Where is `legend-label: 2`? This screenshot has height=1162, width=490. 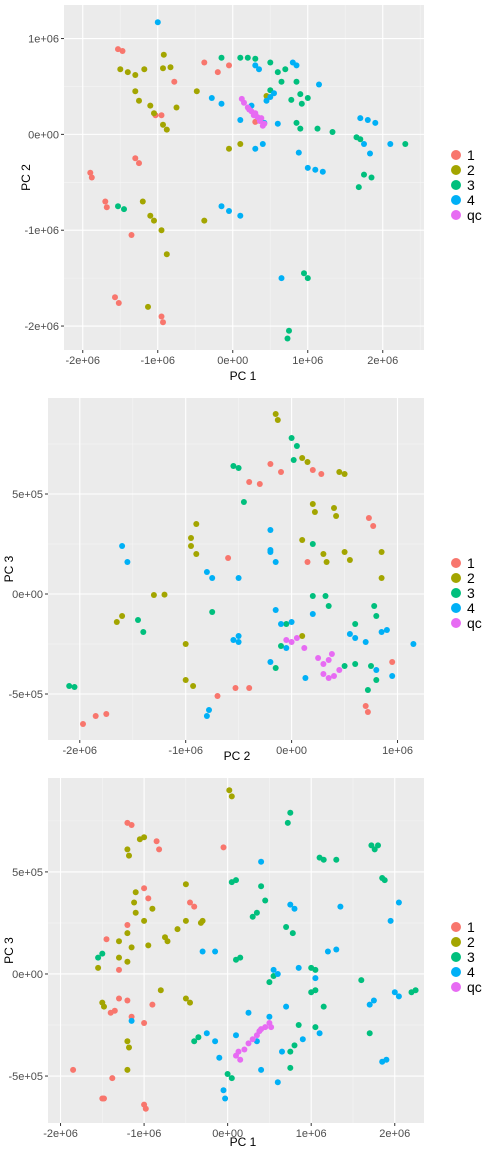
legend-label: 2 is located at coordinates (471, 578).